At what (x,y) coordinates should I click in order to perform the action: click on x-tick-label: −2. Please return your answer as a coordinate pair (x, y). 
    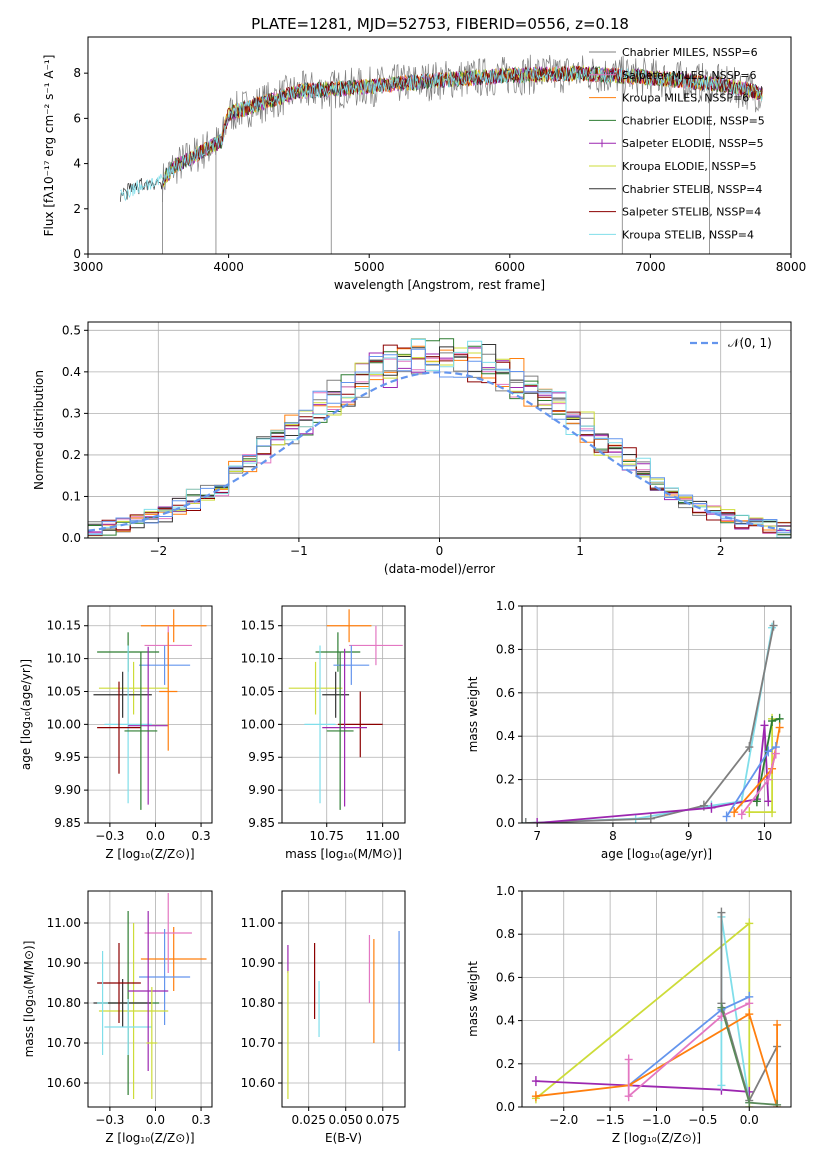
    Looking at the image, I should click on (158, 551).